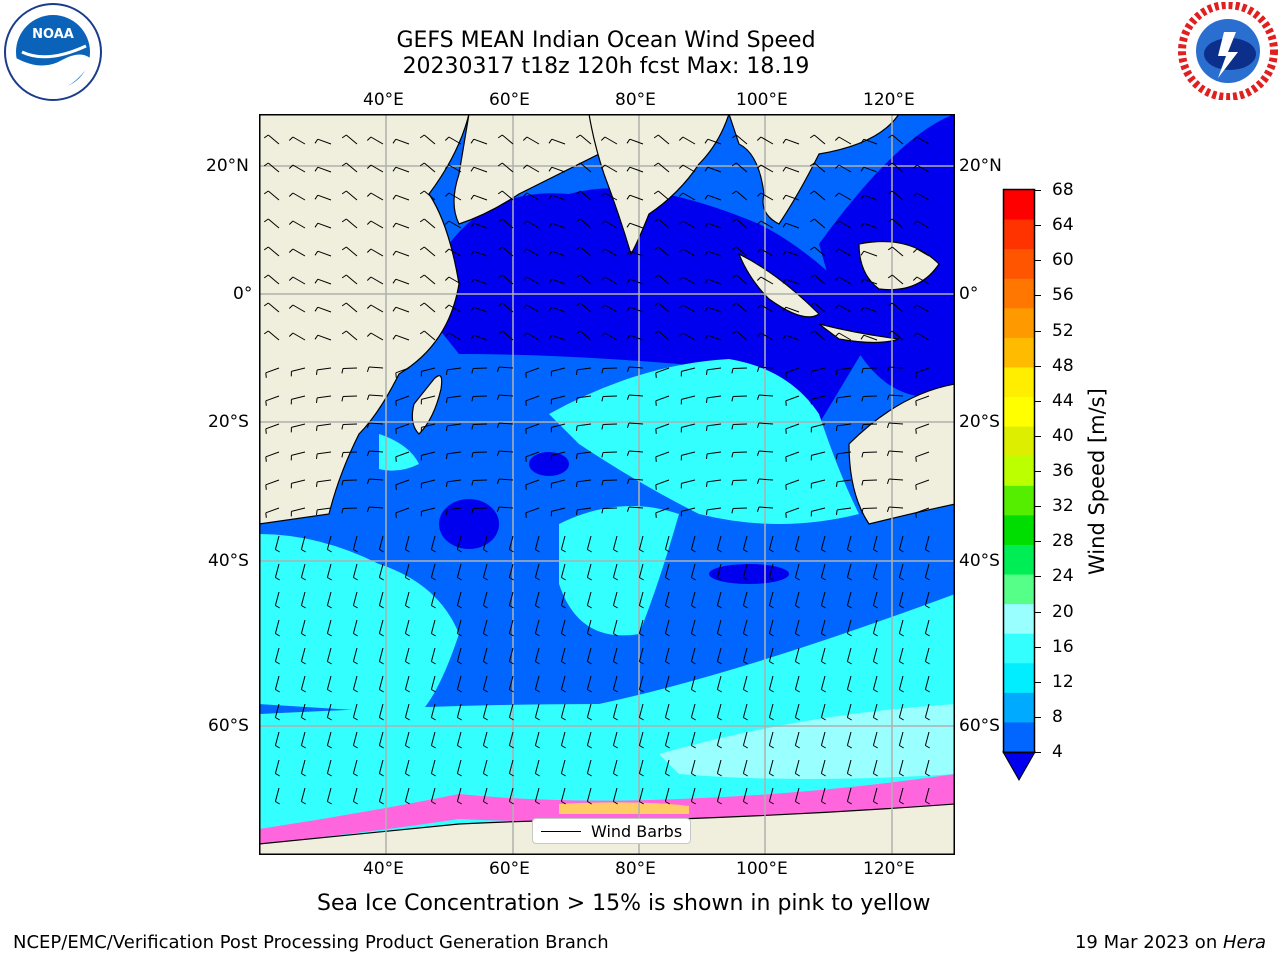  Describe the element at coordinates (762, 100) in the screenshot. I see `lon-label-top-100E: 100°E` at that location.